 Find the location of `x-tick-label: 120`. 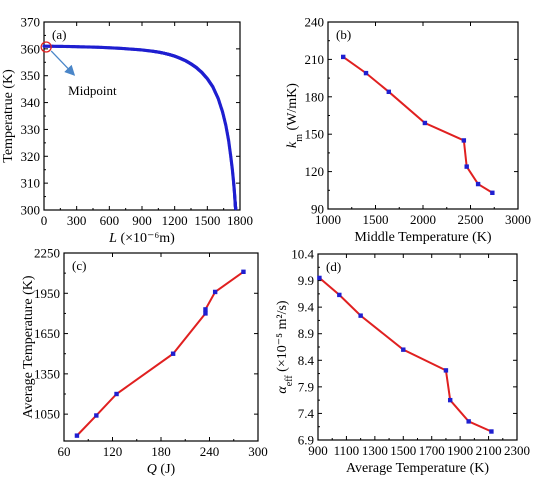

x-tick-label: 120 is located at coordinates (113, 451).